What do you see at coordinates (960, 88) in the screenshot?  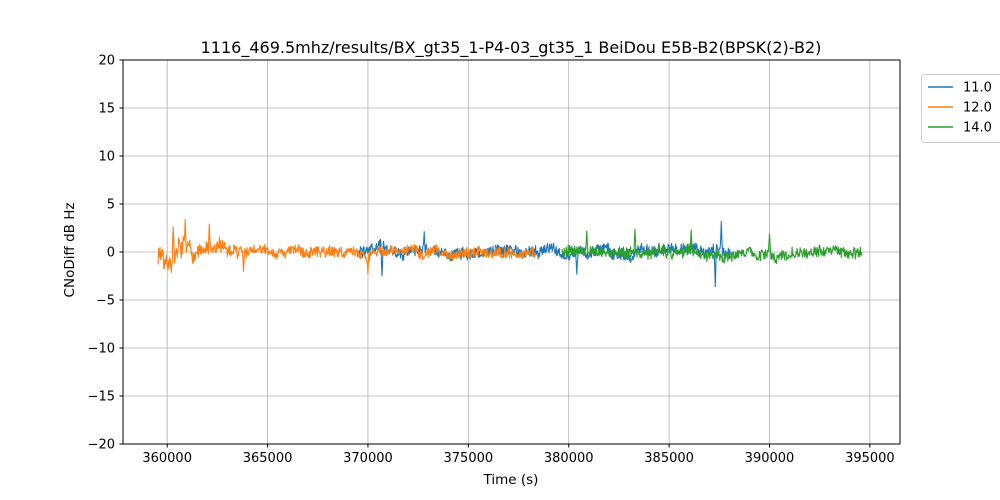 I see `legend-entry: 11.0` at bounding box center [960, 88].